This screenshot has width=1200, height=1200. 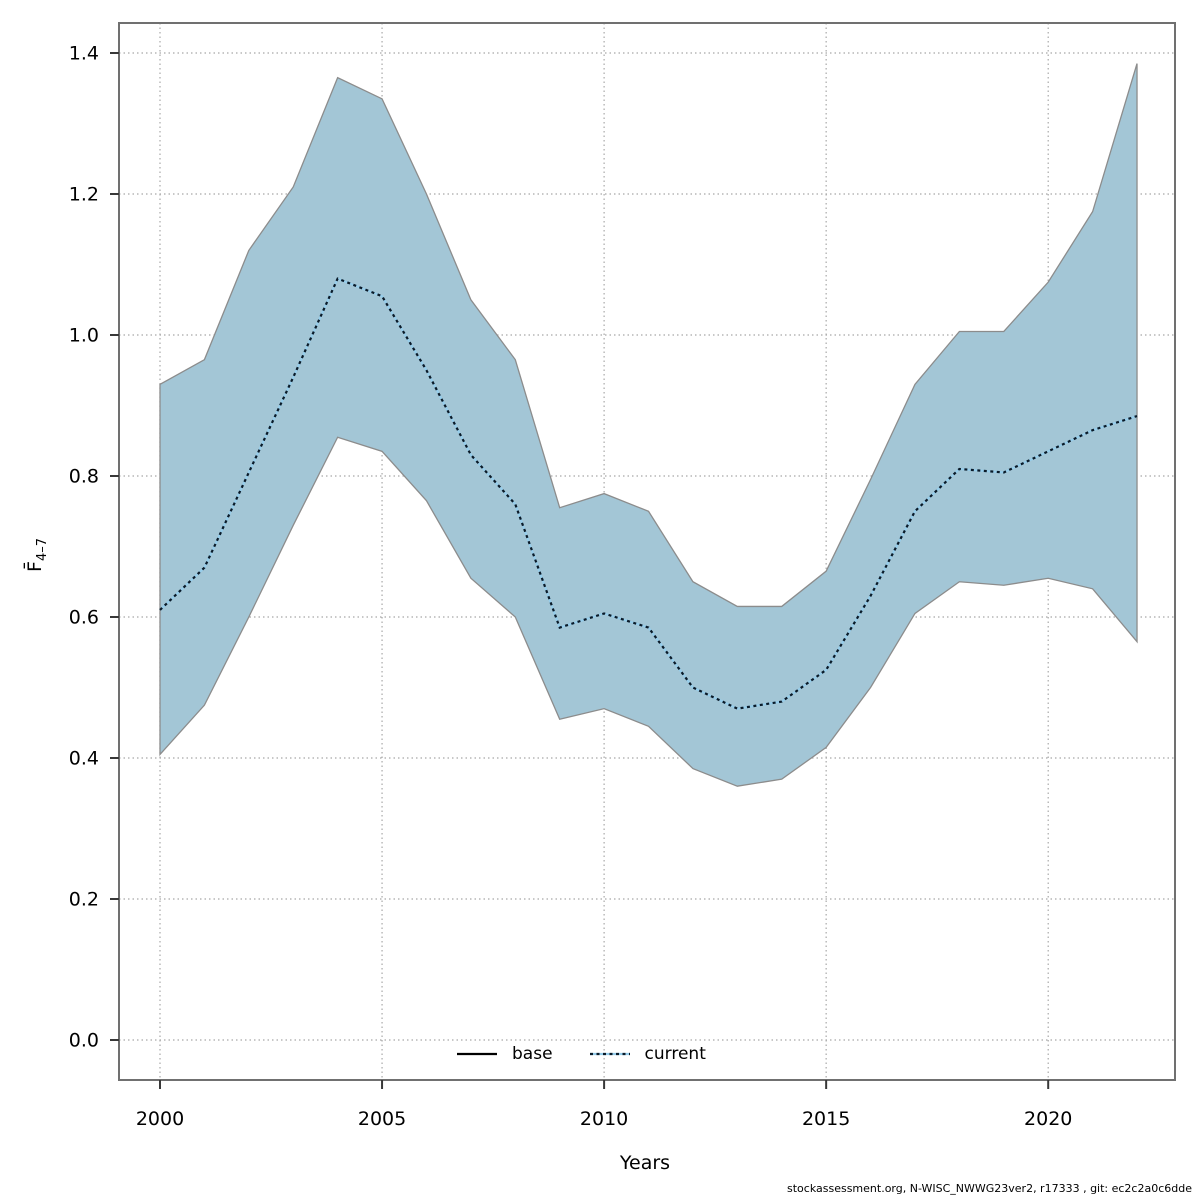 What do you see at coordinates (35, 566) in the screenshot?
I see `y-axis-label-main: F̄` at bounding box center [35, 566].